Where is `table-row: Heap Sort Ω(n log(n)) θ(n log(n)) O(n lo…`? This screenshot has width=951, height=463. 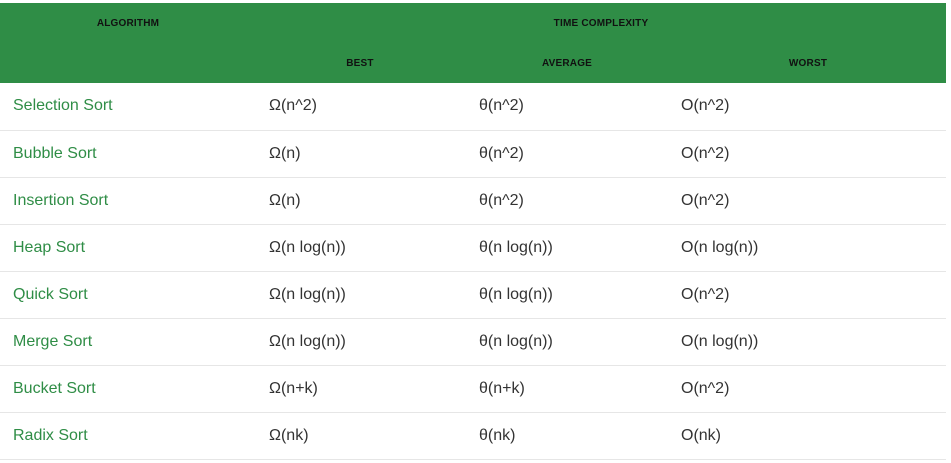 table-row: Heap Sort Ω(n log(n)) θ(n log(n)) O(n lo… is located at coordinates (473, 247).